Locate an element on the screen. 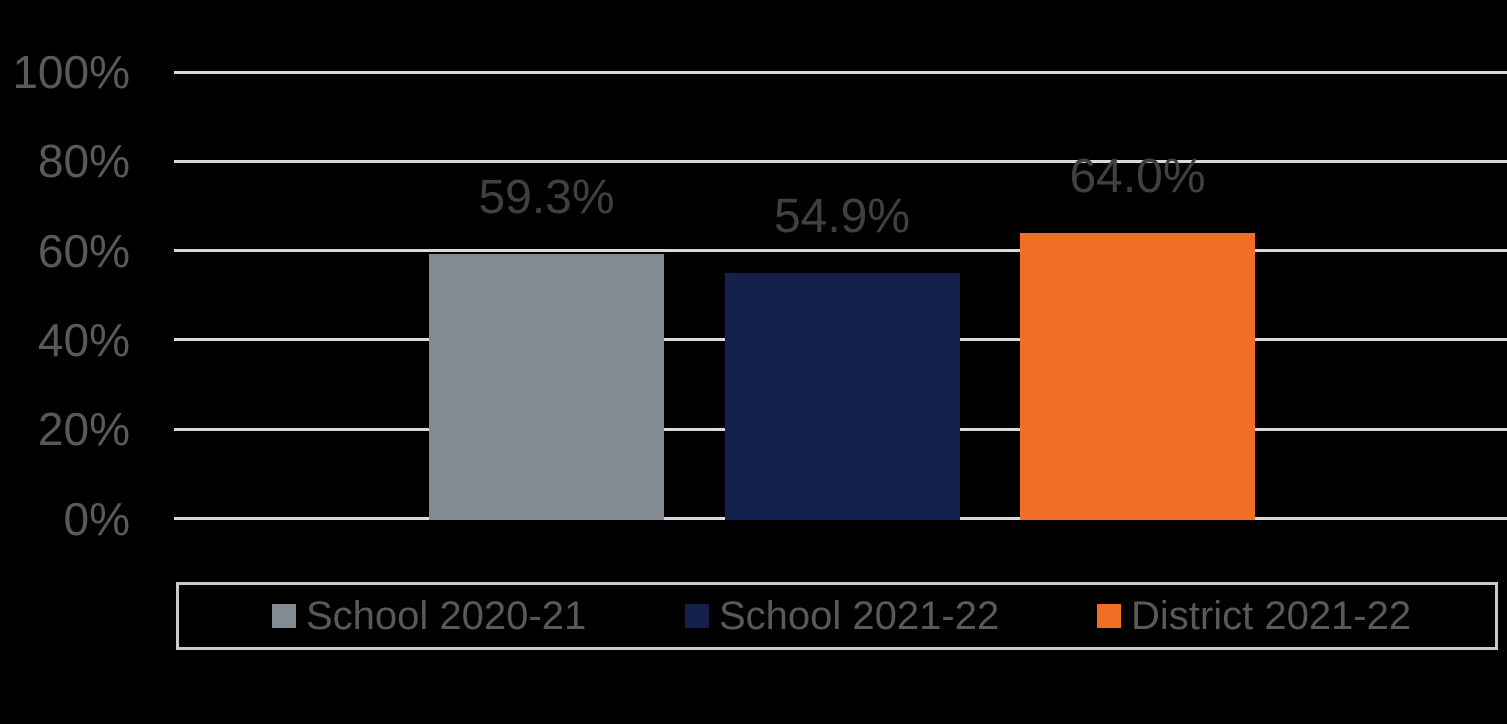 This screenshot has height=724, width=1507. legend-label-school-2020-21: School 2020-21 is located at coordinates (446, 615).